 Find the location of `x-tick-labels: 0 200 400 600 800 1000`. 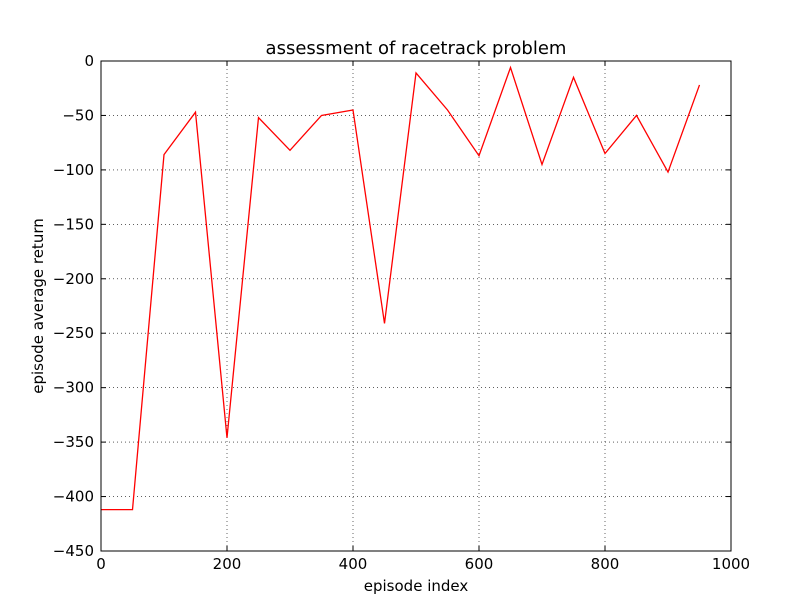

x-tick-labels: 0 200 400 600 800 1000 is located at coordinates (423, 564).